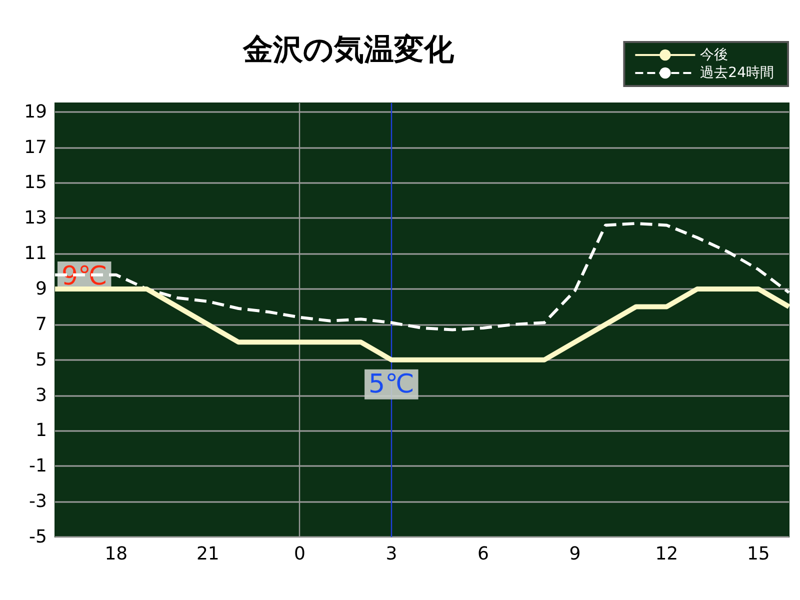 This screenshot has height=600, width=800. I want to click on x-tick-label: 15, so click(758, 554).